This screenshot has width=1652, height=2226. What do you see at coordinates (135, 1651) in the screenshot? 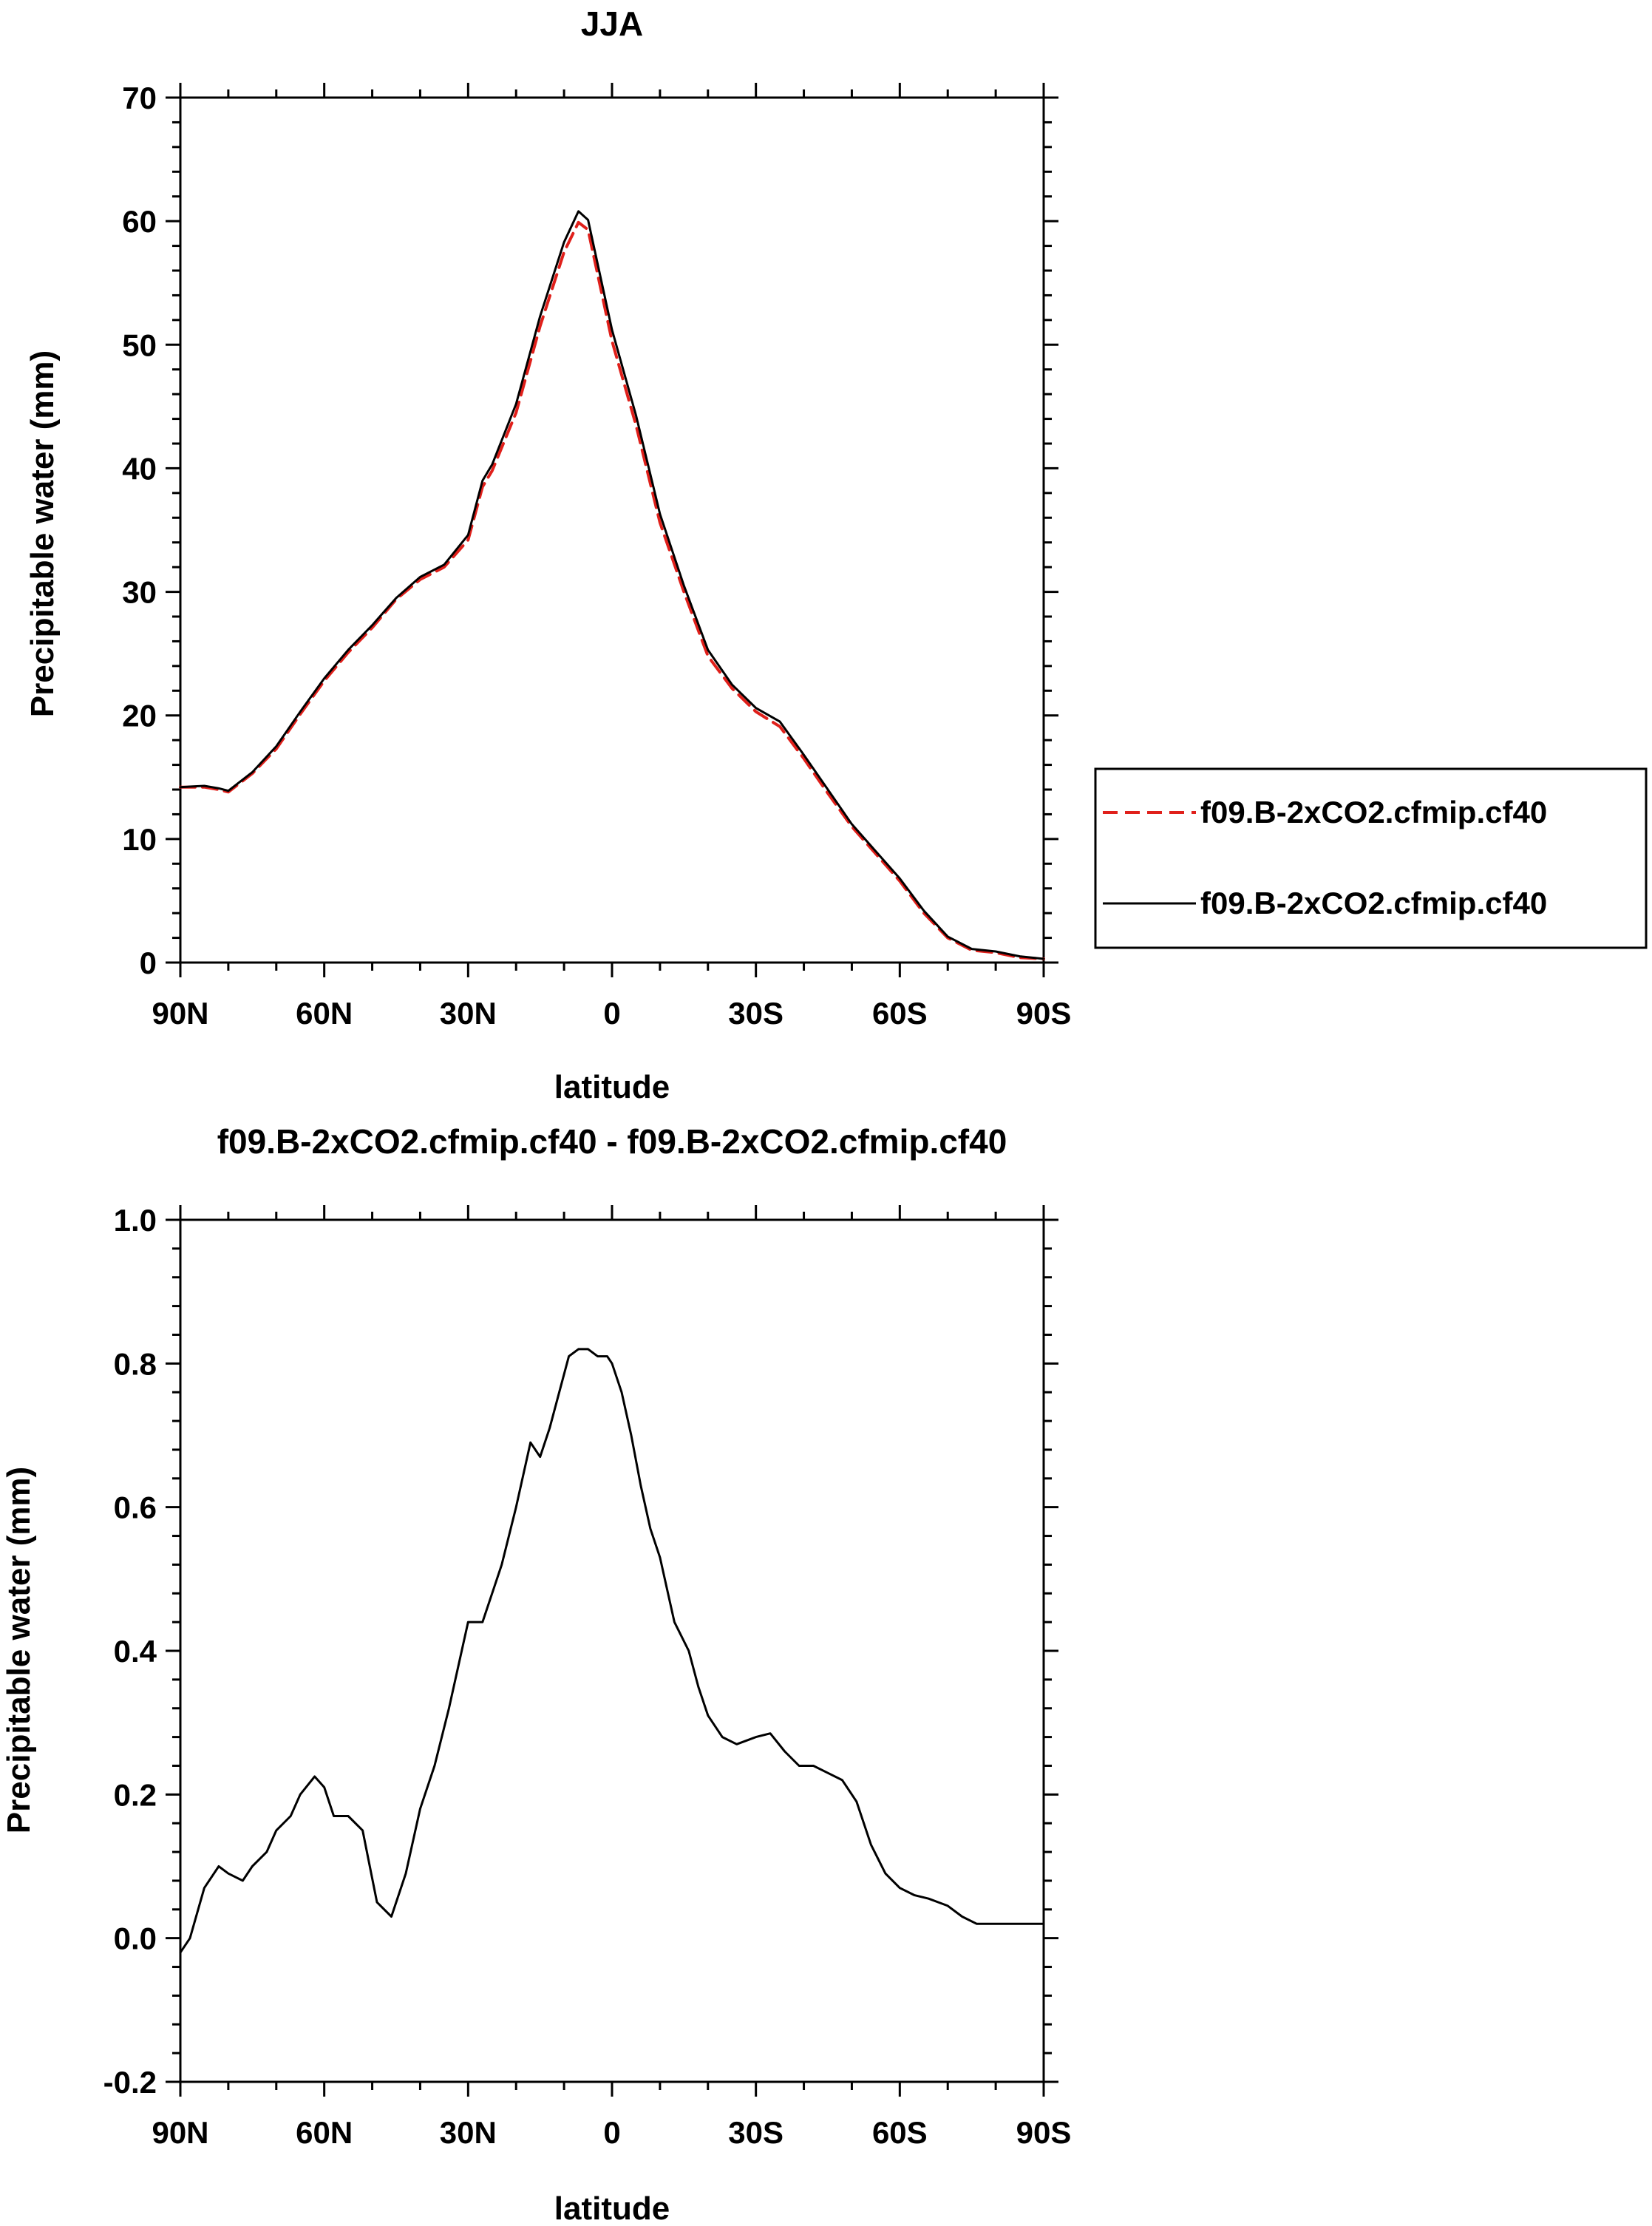
I see `y-tick-label: 0.4` at bounding box center [135, 1651].